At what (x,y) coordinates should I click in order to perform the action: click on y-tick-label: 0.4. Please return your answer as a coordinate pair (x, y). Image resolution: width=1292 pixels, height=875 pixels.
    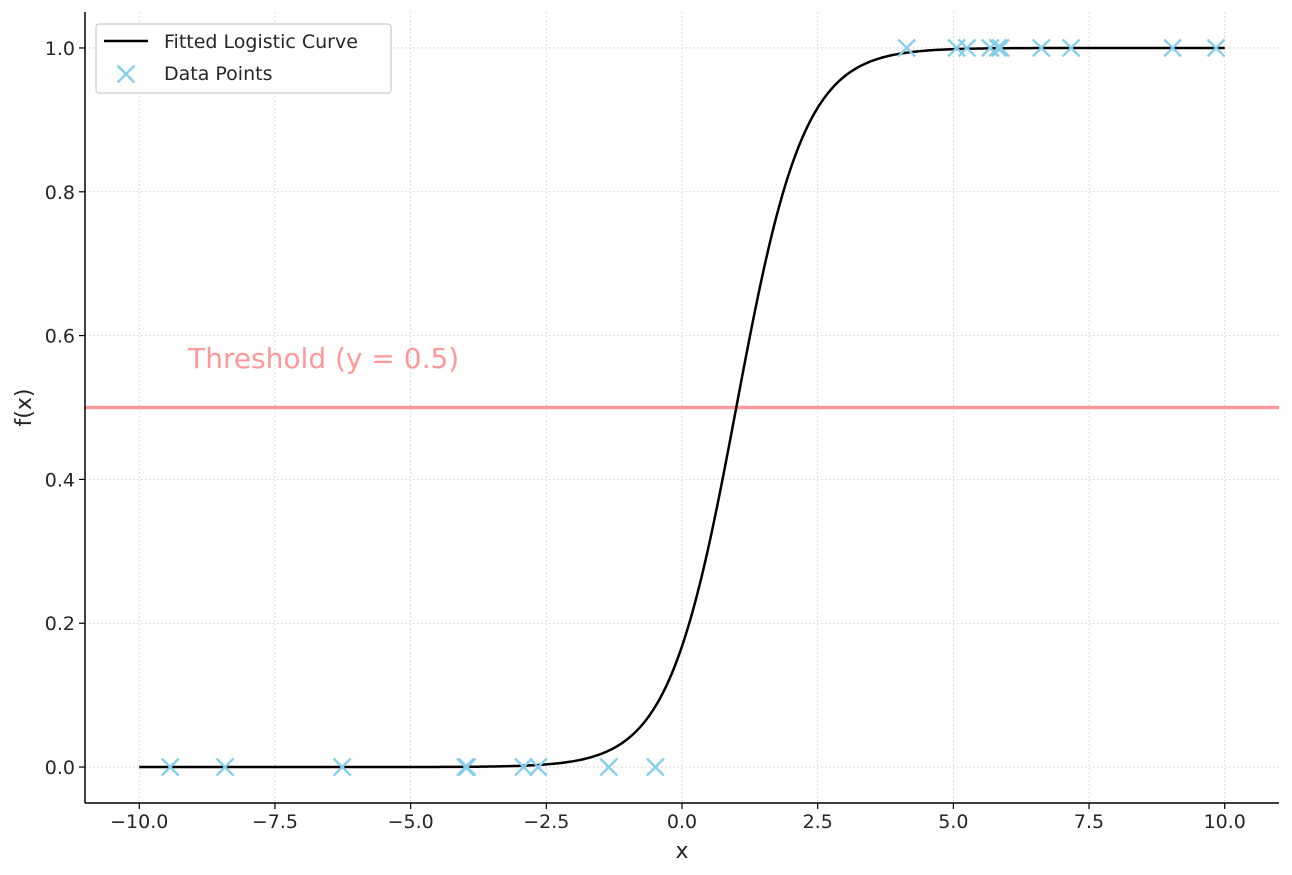
    Looking at the image, I should click on (60, 480).